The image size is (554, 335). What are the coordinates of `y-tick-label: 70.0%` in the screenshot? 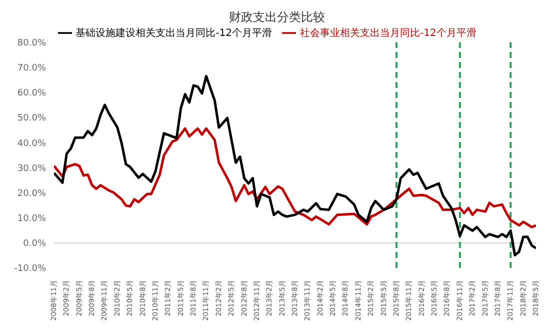 It's located at (31, 69).